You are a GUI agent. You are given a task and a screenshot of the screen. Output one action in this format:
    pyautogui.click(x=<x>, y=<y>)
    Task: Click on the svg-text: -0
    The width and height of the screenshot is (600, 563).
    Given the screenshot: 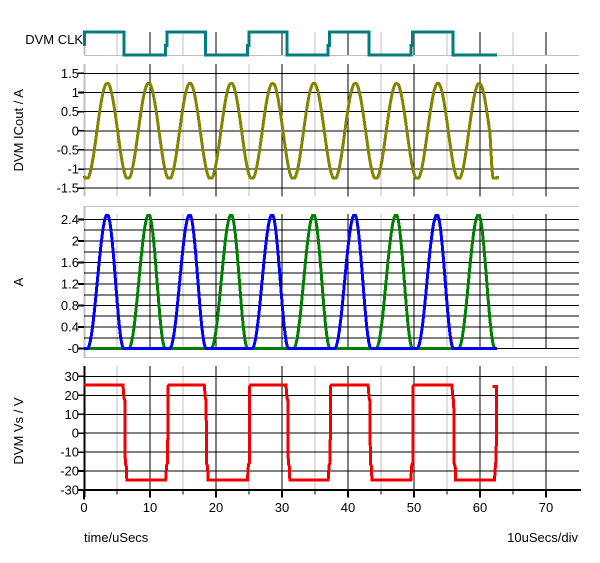 What is the action you would take?
    pyautogui.click(x=73, y=348)
    